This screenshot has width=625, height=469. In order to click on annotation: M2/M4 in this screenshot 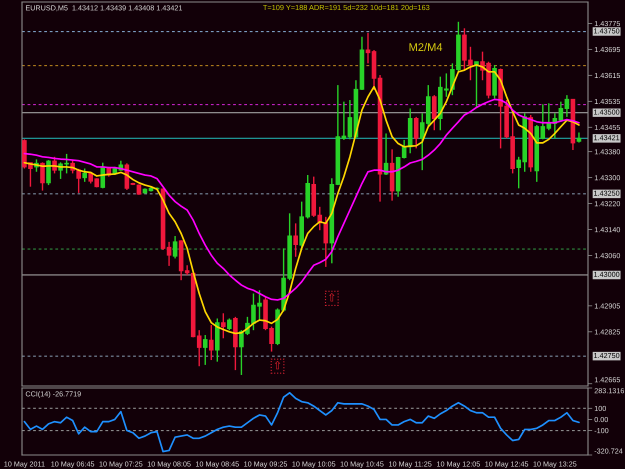, I will do `click(425, 47)`.